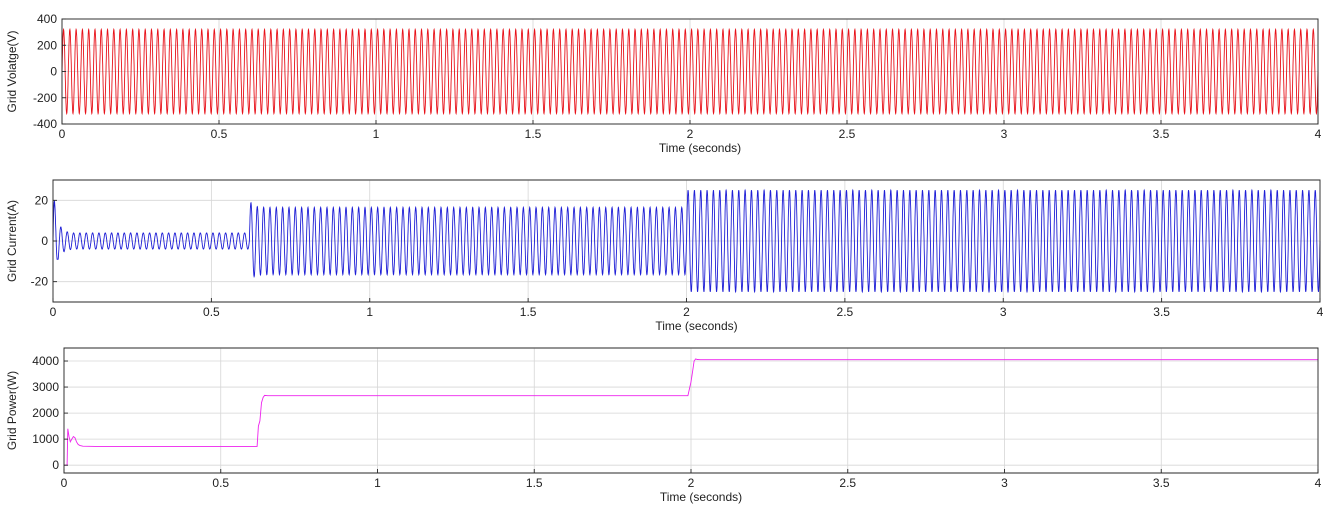 The height and width of the screenshot is (515, 1333). What do you see at coordinates (45, 98) in the screenshot?
I see `y-tick-label: -200` at bounding box center [45, 98].